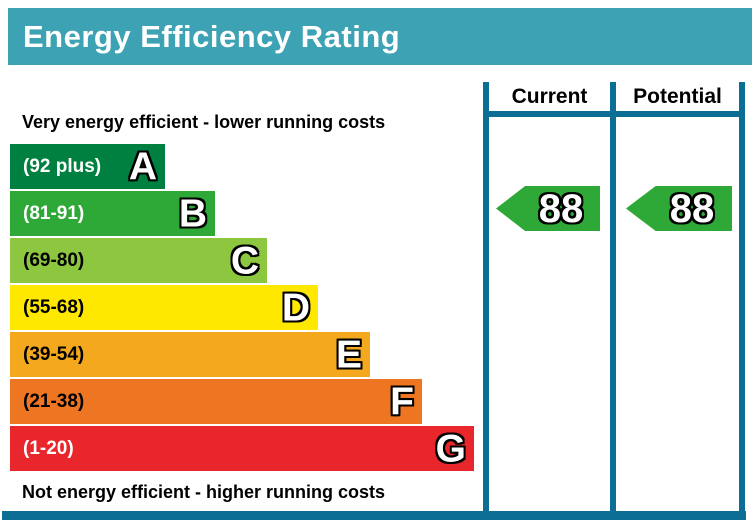 Image resolution: width=752 pixels, height=523 pixels. I want to click on band-letter: G, so click(450, 448).